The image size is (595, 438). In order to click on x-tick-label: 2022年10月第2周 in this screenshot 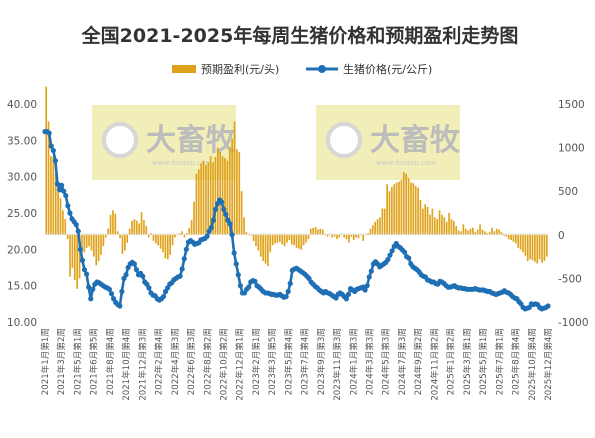, I will do `click(223, 364)`.